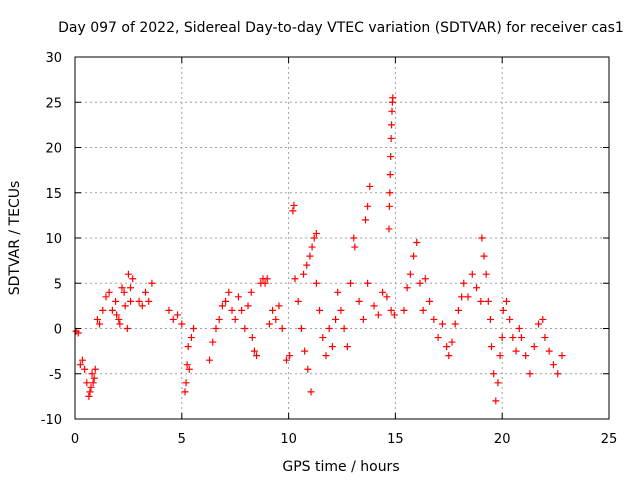 This screenshot has height=480, width=640. What do you see at coordinates (15, 238) in the screenshot?
I see `y-axis-title: SDTVAR / TECUs` at bounding box center [15, 238].